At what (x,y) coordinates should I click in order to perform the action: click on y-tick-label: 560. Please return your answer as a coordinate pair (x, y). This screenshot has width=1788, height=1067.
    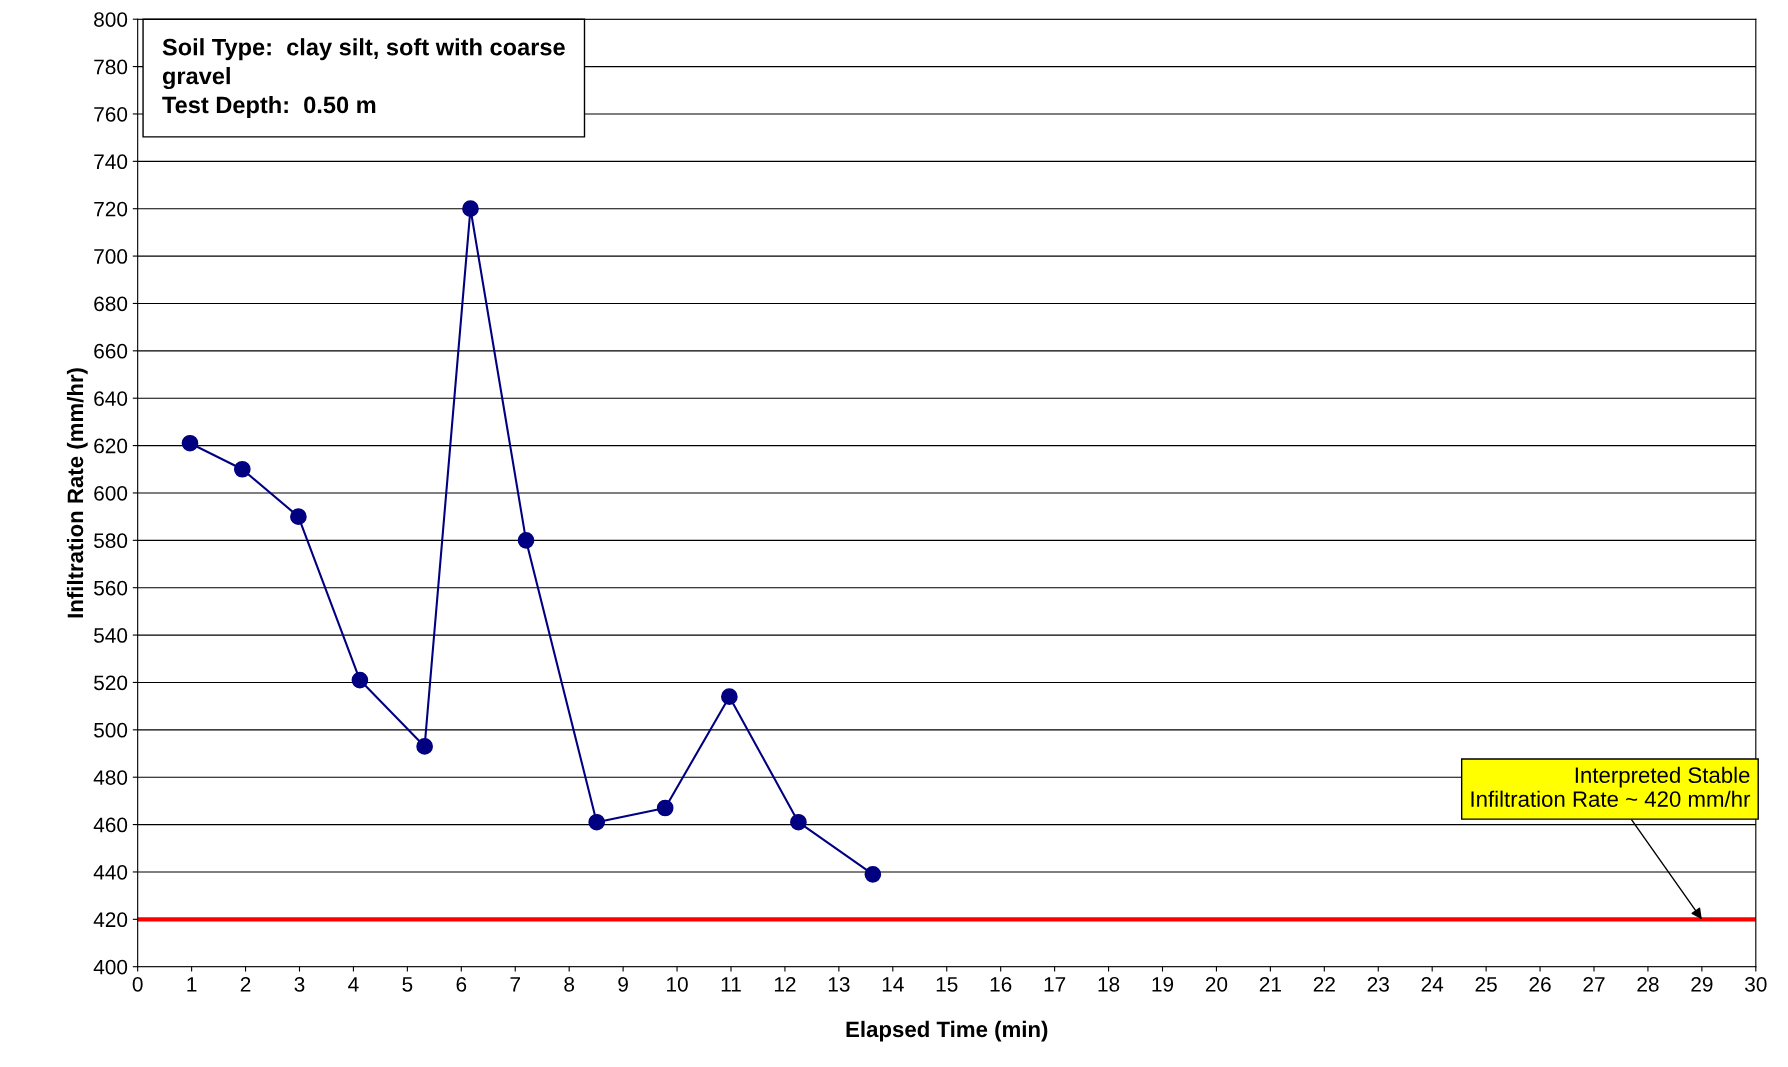
    Looking at the image, I should click on (111, 588).